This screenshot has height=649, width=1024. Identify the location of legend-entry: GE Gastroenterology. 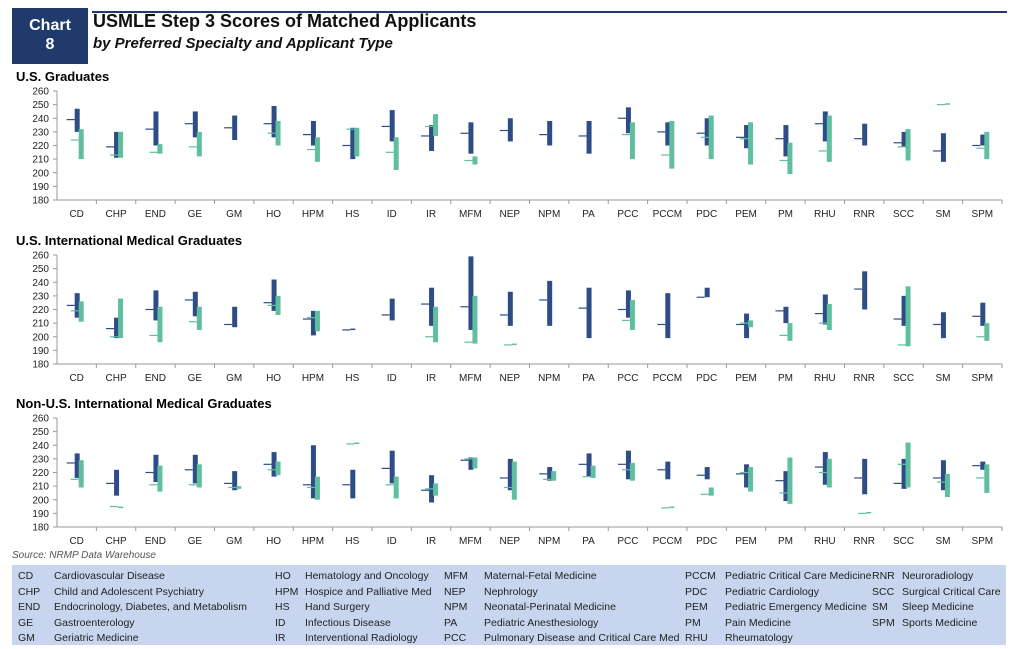
(132, 624).